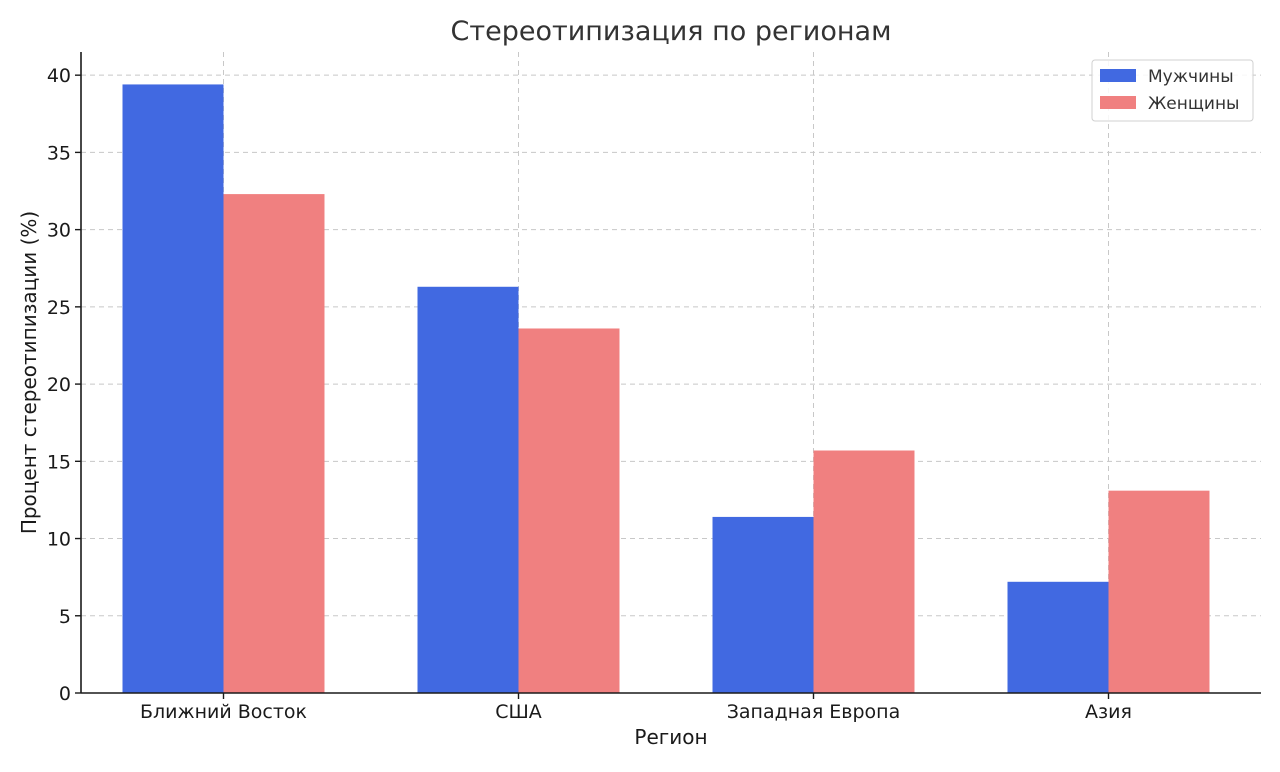 Image resolution: width=1280 pixels, height=772 pixels. I want to click on y-tick-label: 25, so click(59, 308).